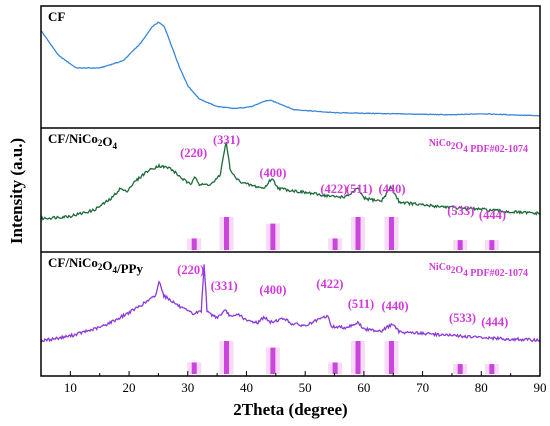 This screenshot has width=550, height=426. Describe the element at coordinates (422, 387) in the screenshot. I see `x-tick-label: 70` at that location.